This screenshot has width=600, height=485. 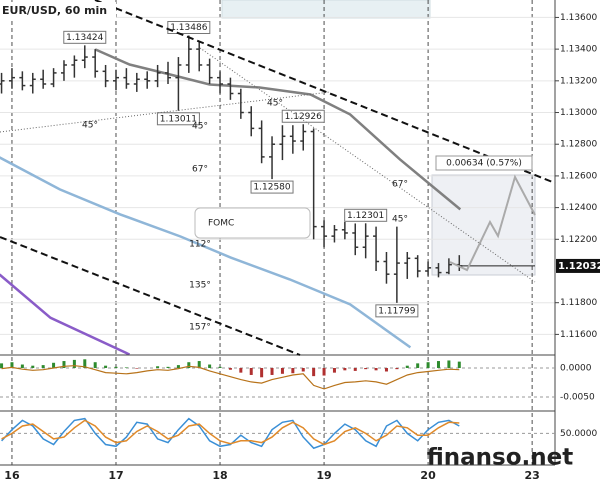 I want to click on price-label: 1.12301, so click(x=365, y=216).